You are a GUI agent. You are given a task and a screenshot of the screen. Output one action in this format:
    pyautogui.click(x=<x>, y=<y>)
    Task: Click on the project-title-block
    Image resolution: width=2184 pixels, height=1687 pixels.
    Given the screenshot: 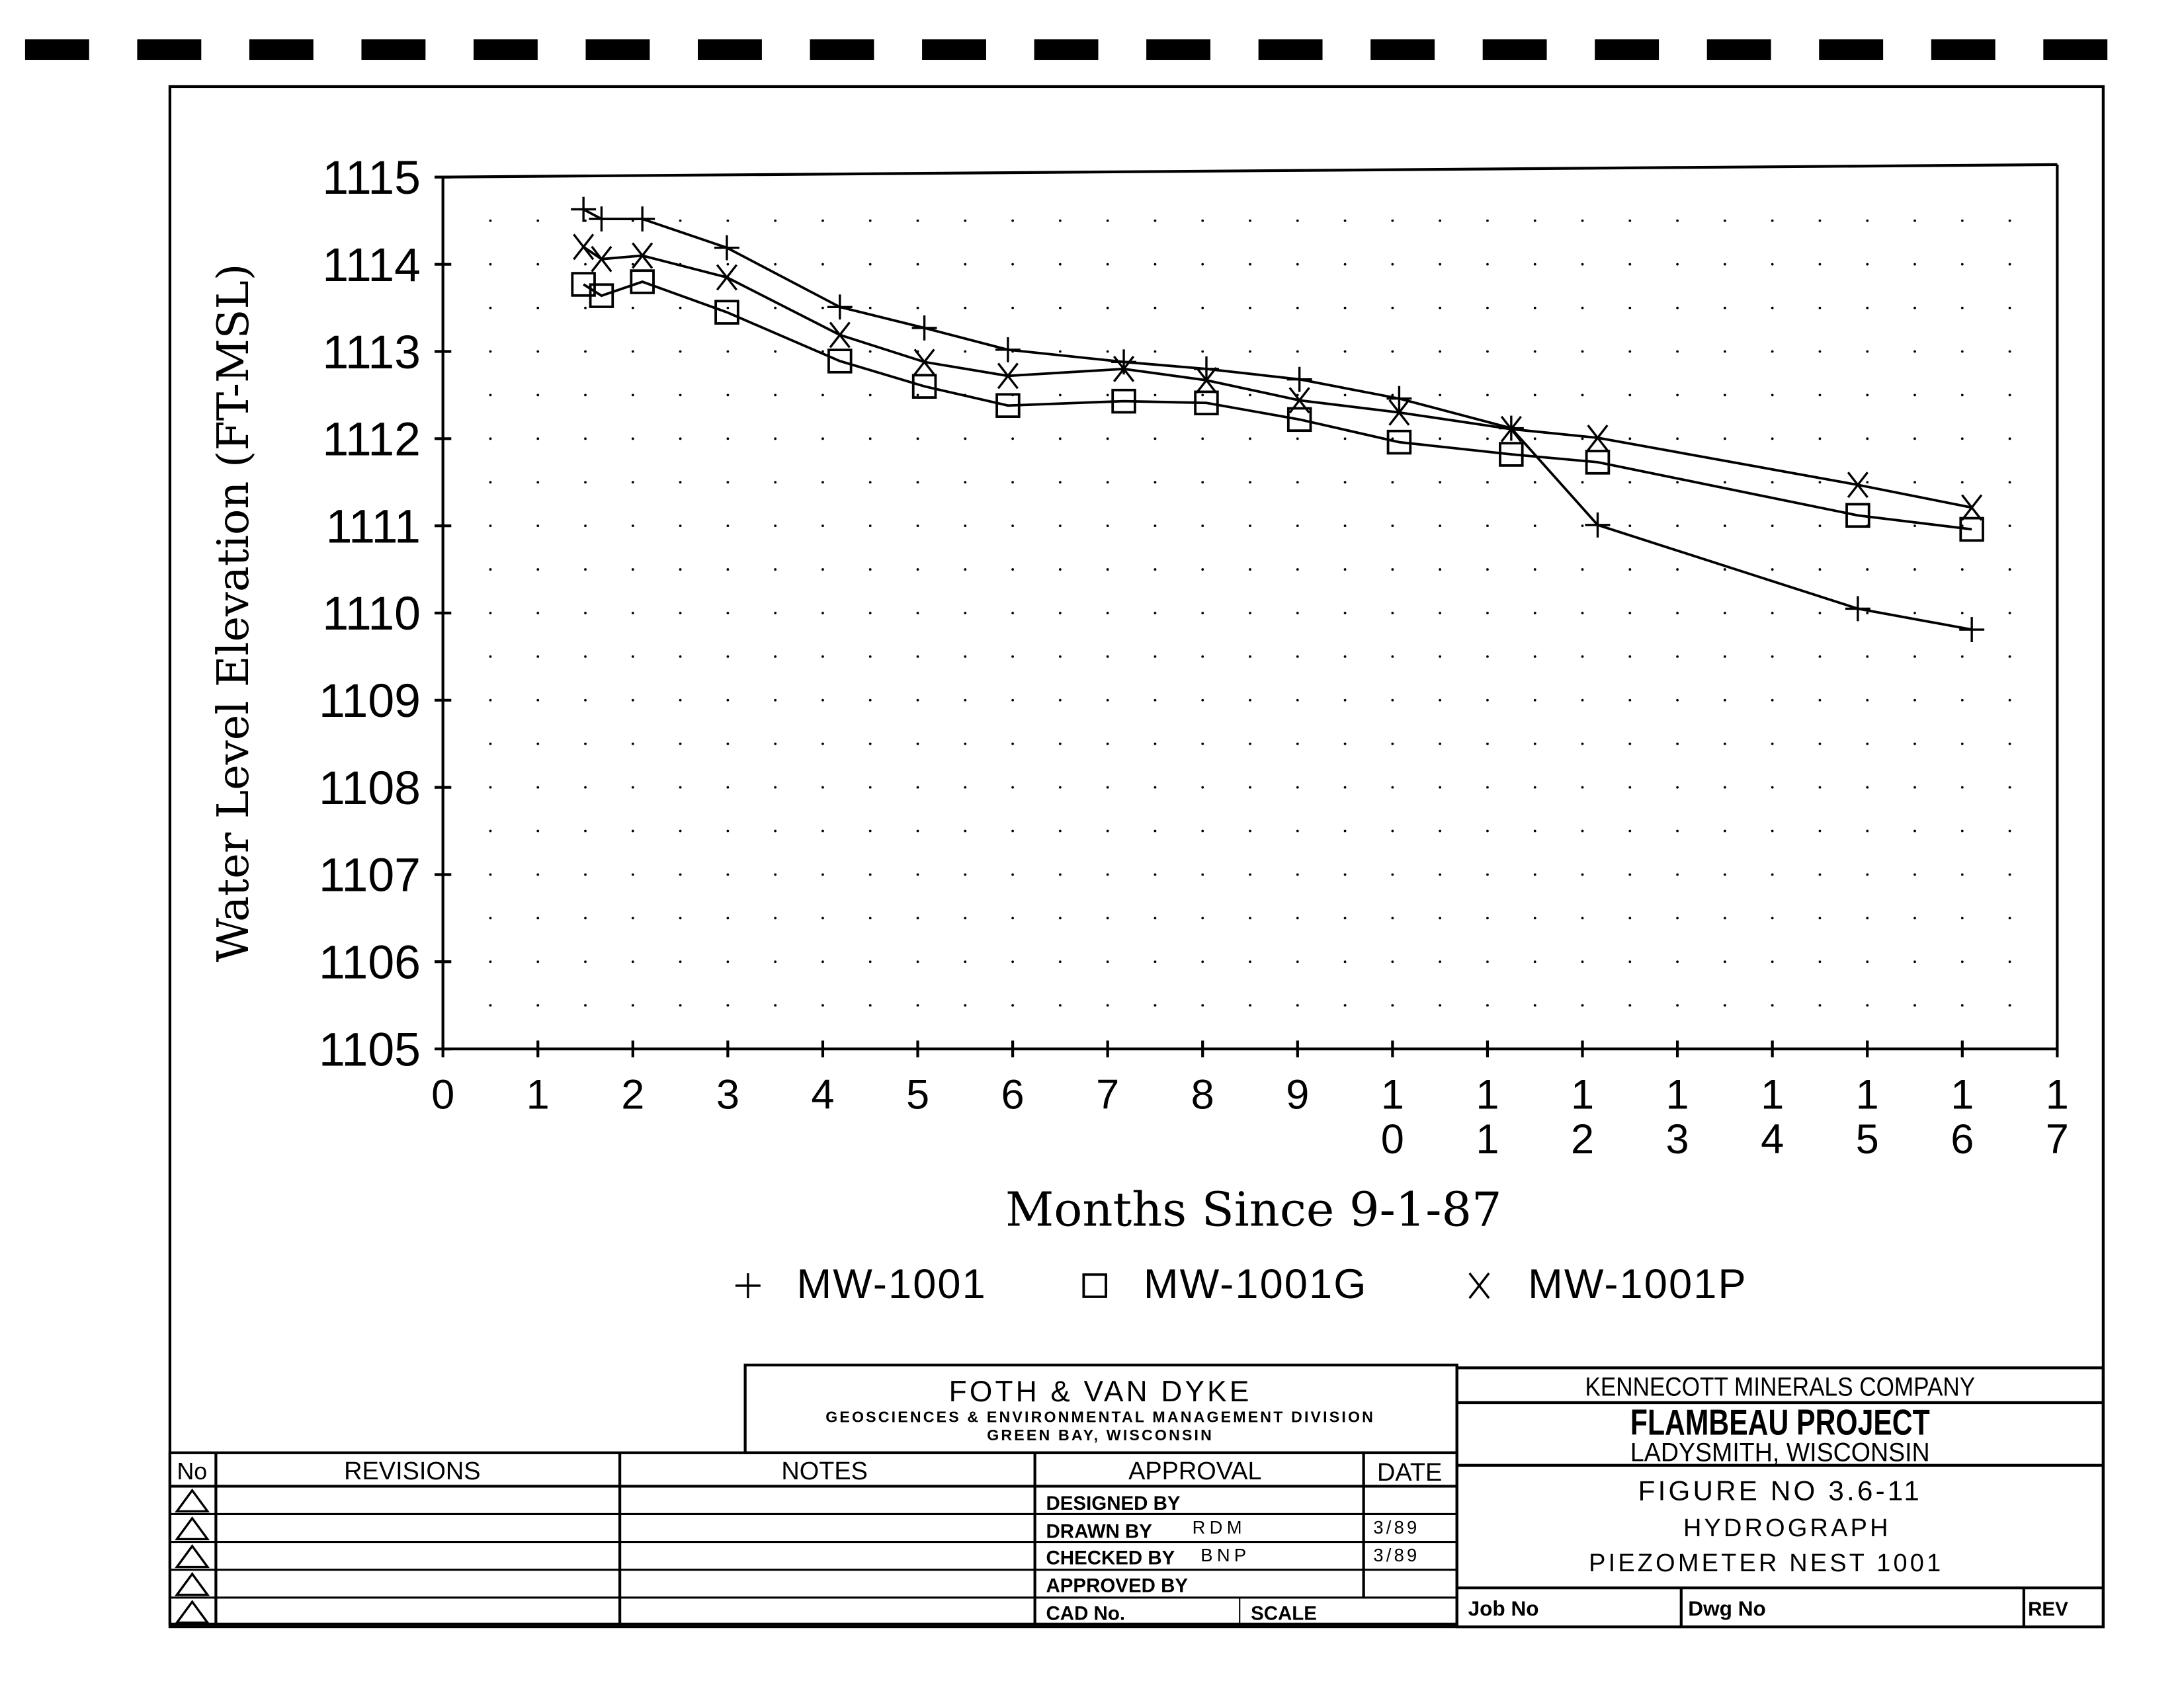 What is the action you would take?
    pyautogui.click(x=1780, y=1497)
    